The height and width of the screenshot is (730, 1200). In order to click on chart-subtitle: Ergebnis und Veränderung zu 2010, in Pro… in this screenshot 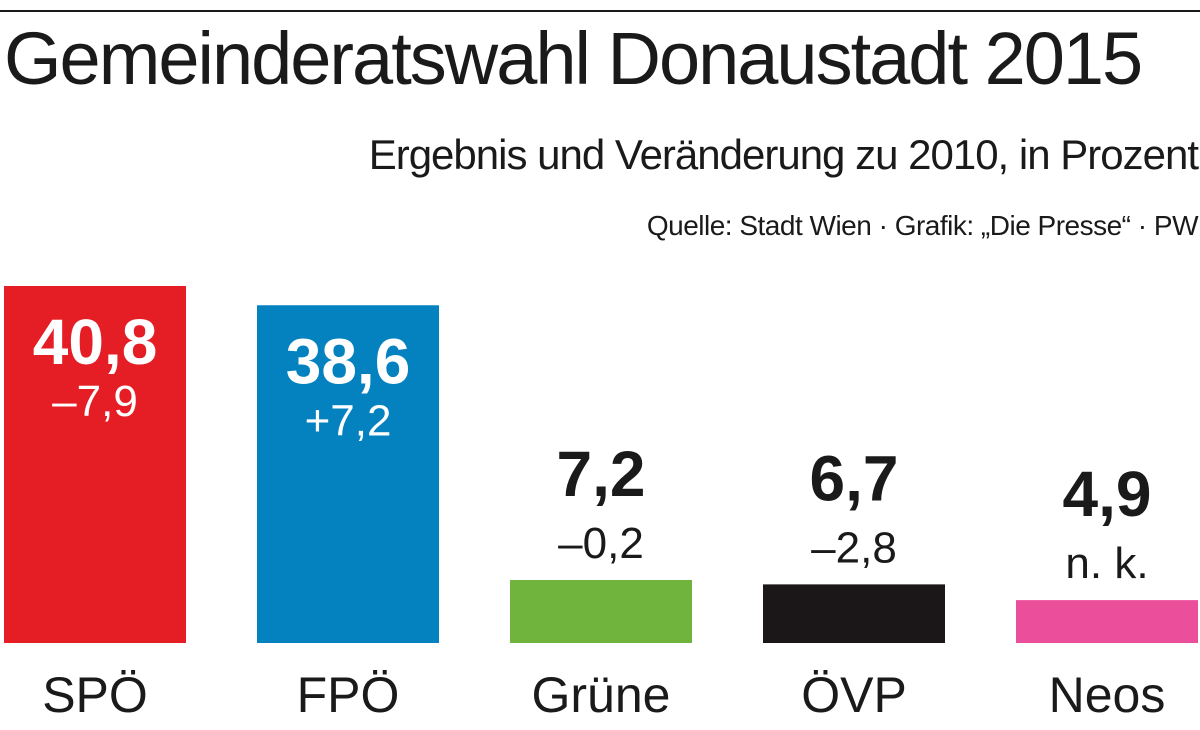, I will do `click(783, 154)`.